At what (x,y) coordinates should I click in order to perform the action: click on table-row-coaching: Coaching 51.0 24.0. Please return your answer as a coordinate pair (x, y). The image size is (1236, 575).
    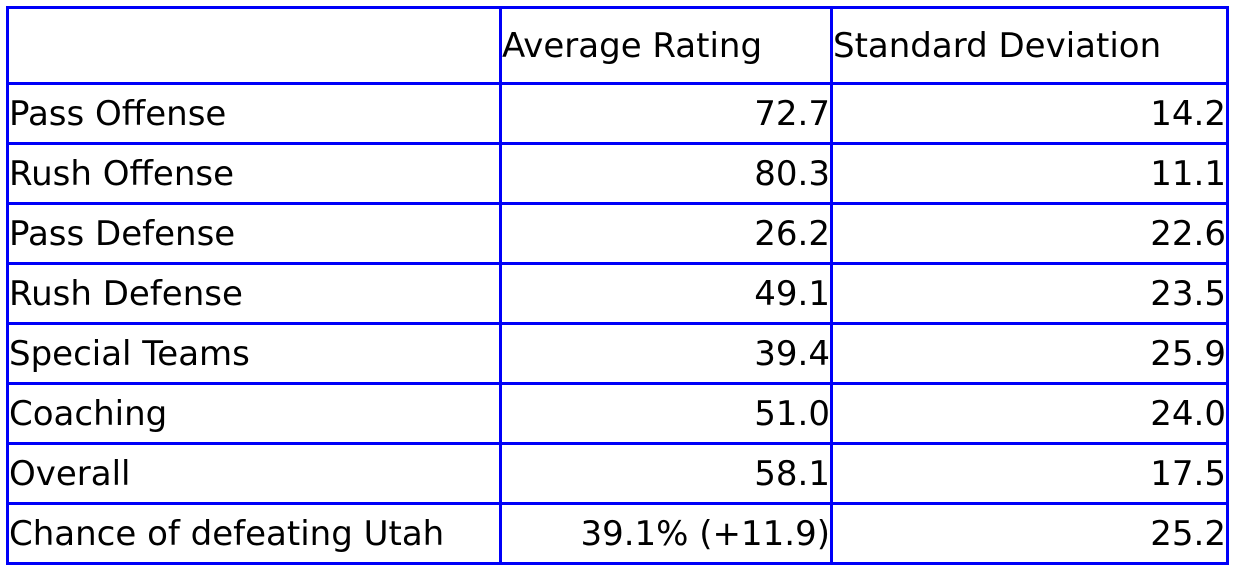
    Looking at the image, I should click on (617, 413).